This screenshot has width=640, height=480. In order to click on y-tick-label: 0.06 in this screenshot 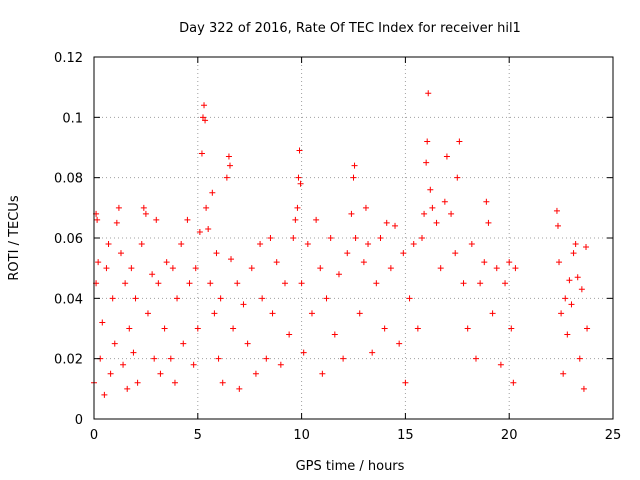, I will do `click(68, 239)`.